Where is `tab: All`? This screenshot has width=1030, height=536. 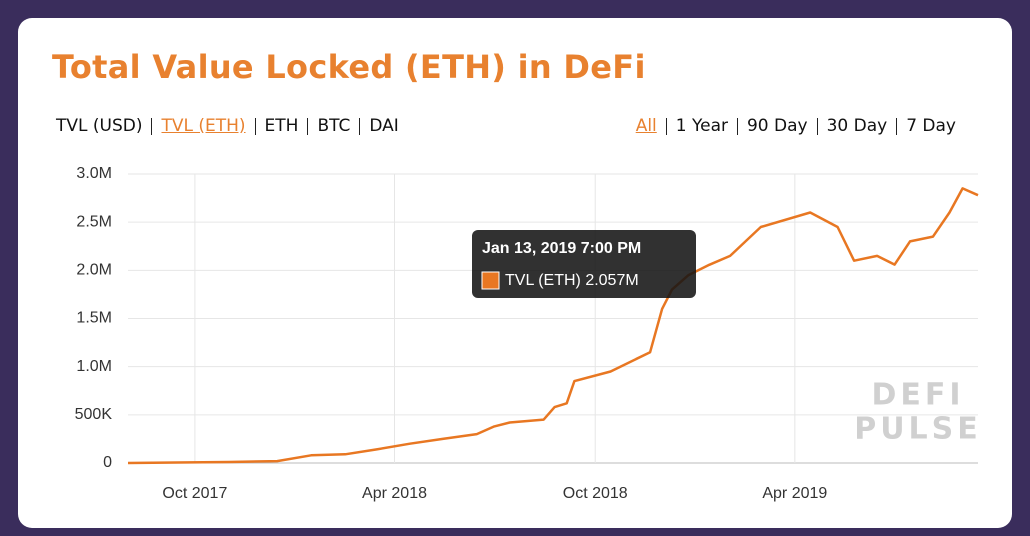
tab: All is located at coordinates (646, 126).